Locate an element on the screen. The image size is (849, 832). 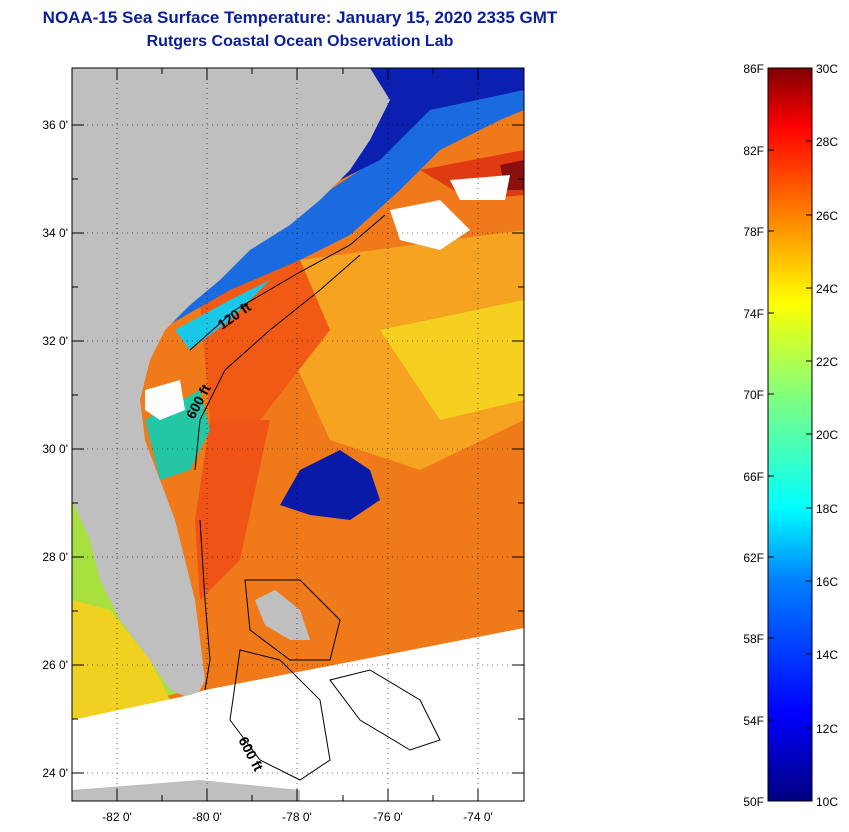
colorbar-label-12c: 12C is located at coordinates (827, 729).